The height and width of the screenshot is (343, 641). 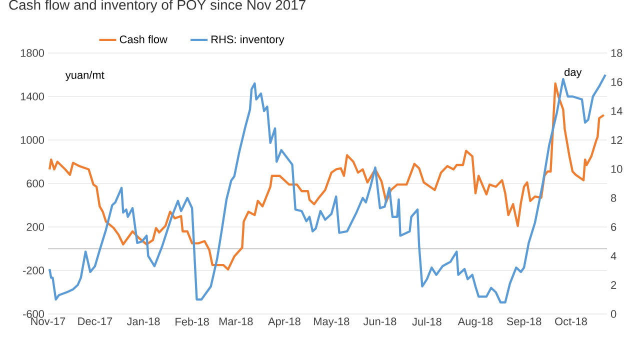 What do you see at coordinates (613, 227) in the screenshot?
I see `y2-tick-label: 6` at bounding box center [613, 227].